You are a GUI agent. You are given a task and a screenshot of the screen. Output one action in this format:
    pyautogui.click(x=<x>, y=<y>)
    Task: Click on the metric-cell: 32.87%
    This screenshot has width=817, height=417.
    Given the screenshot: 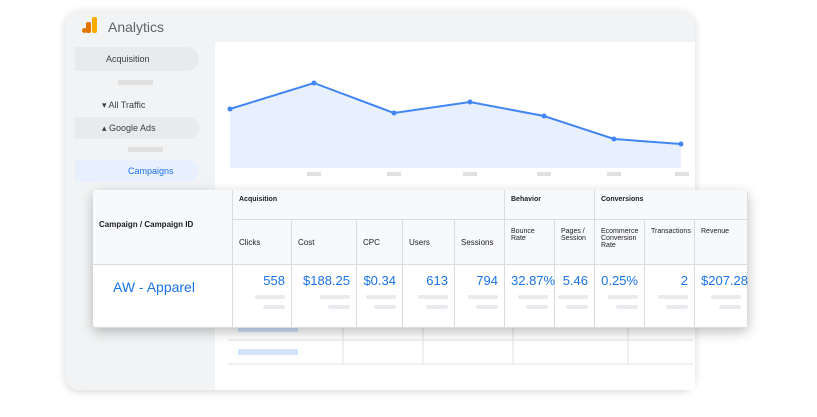 What is the action you would take?
    pyautogui.click(x=530, y=296)
    